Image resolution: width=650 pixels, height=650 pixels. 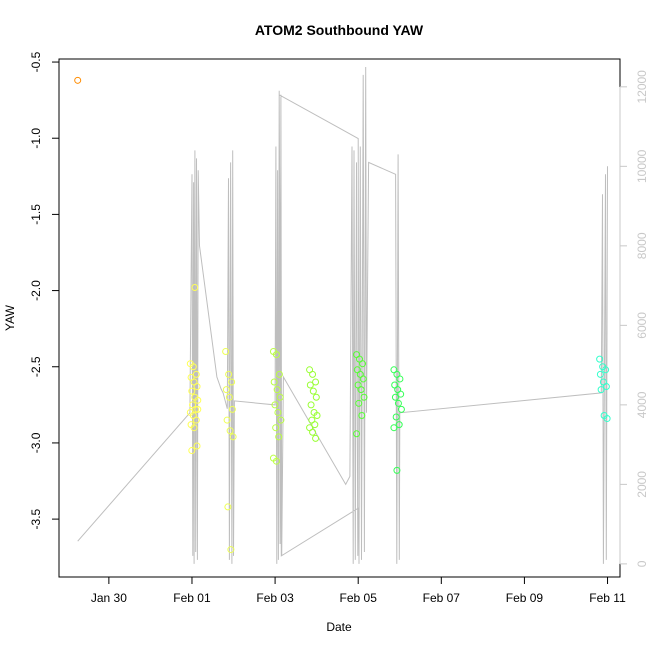 I want to click on y-tick-label: -3.5, so click(x=36, y=518).